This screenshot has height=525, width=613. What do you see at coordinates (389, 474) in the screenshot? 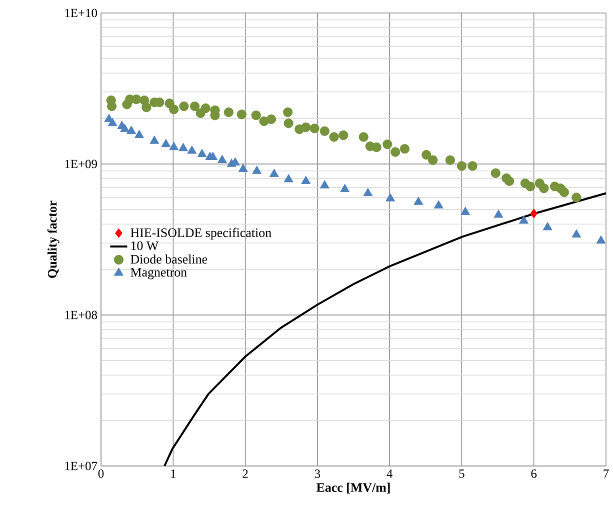
I see `x-tick-label: 4` at bounding box center [389, 474].